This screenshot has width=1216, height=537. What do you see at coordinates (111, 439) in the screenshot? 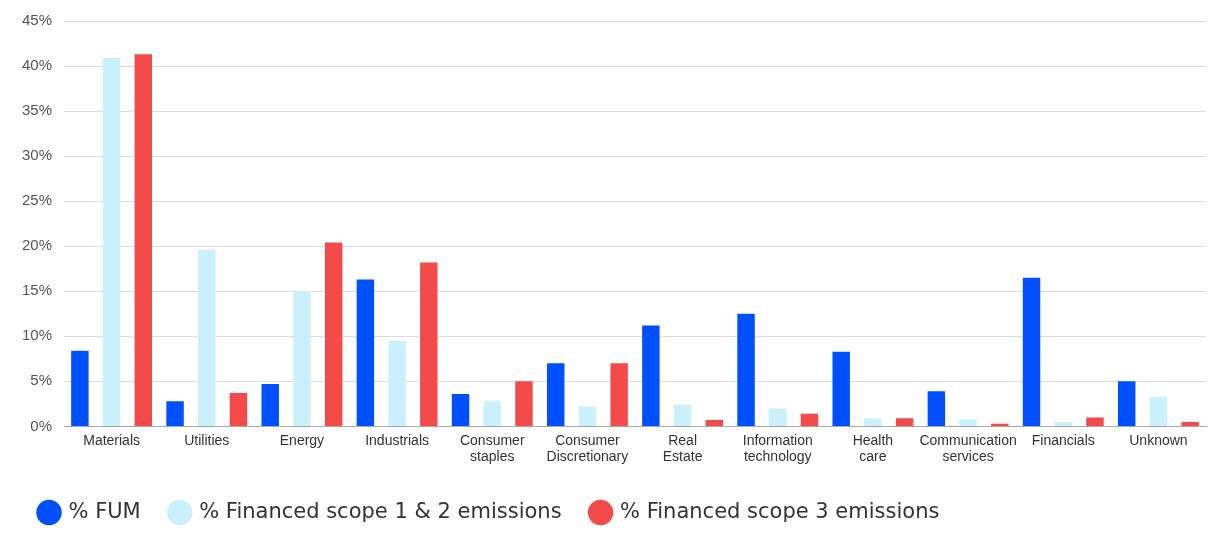
I see `x-tick-label: Materials` at bounding box center [111, 439].